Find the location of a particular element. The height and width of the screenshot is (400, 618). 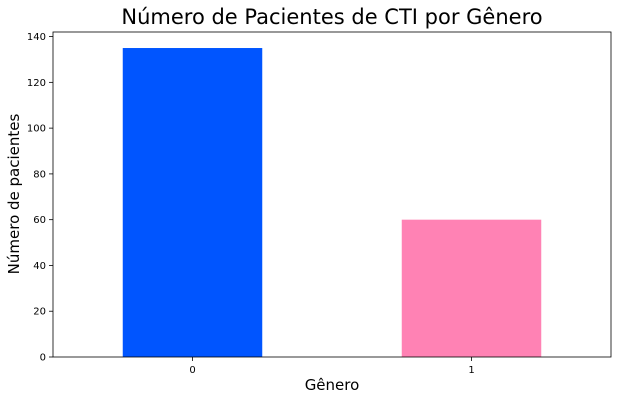

y-tick-label: 40 is located at coordinates (39, 266).